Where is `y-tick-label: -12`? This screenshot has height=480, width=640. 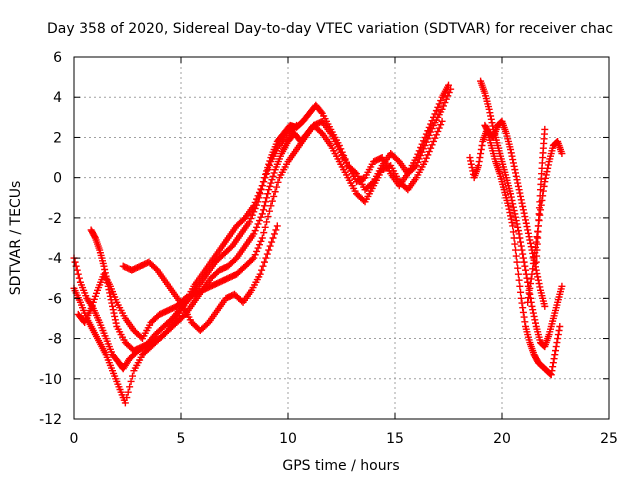
y-tick-label: -12 is located at coordinates (50, 420).